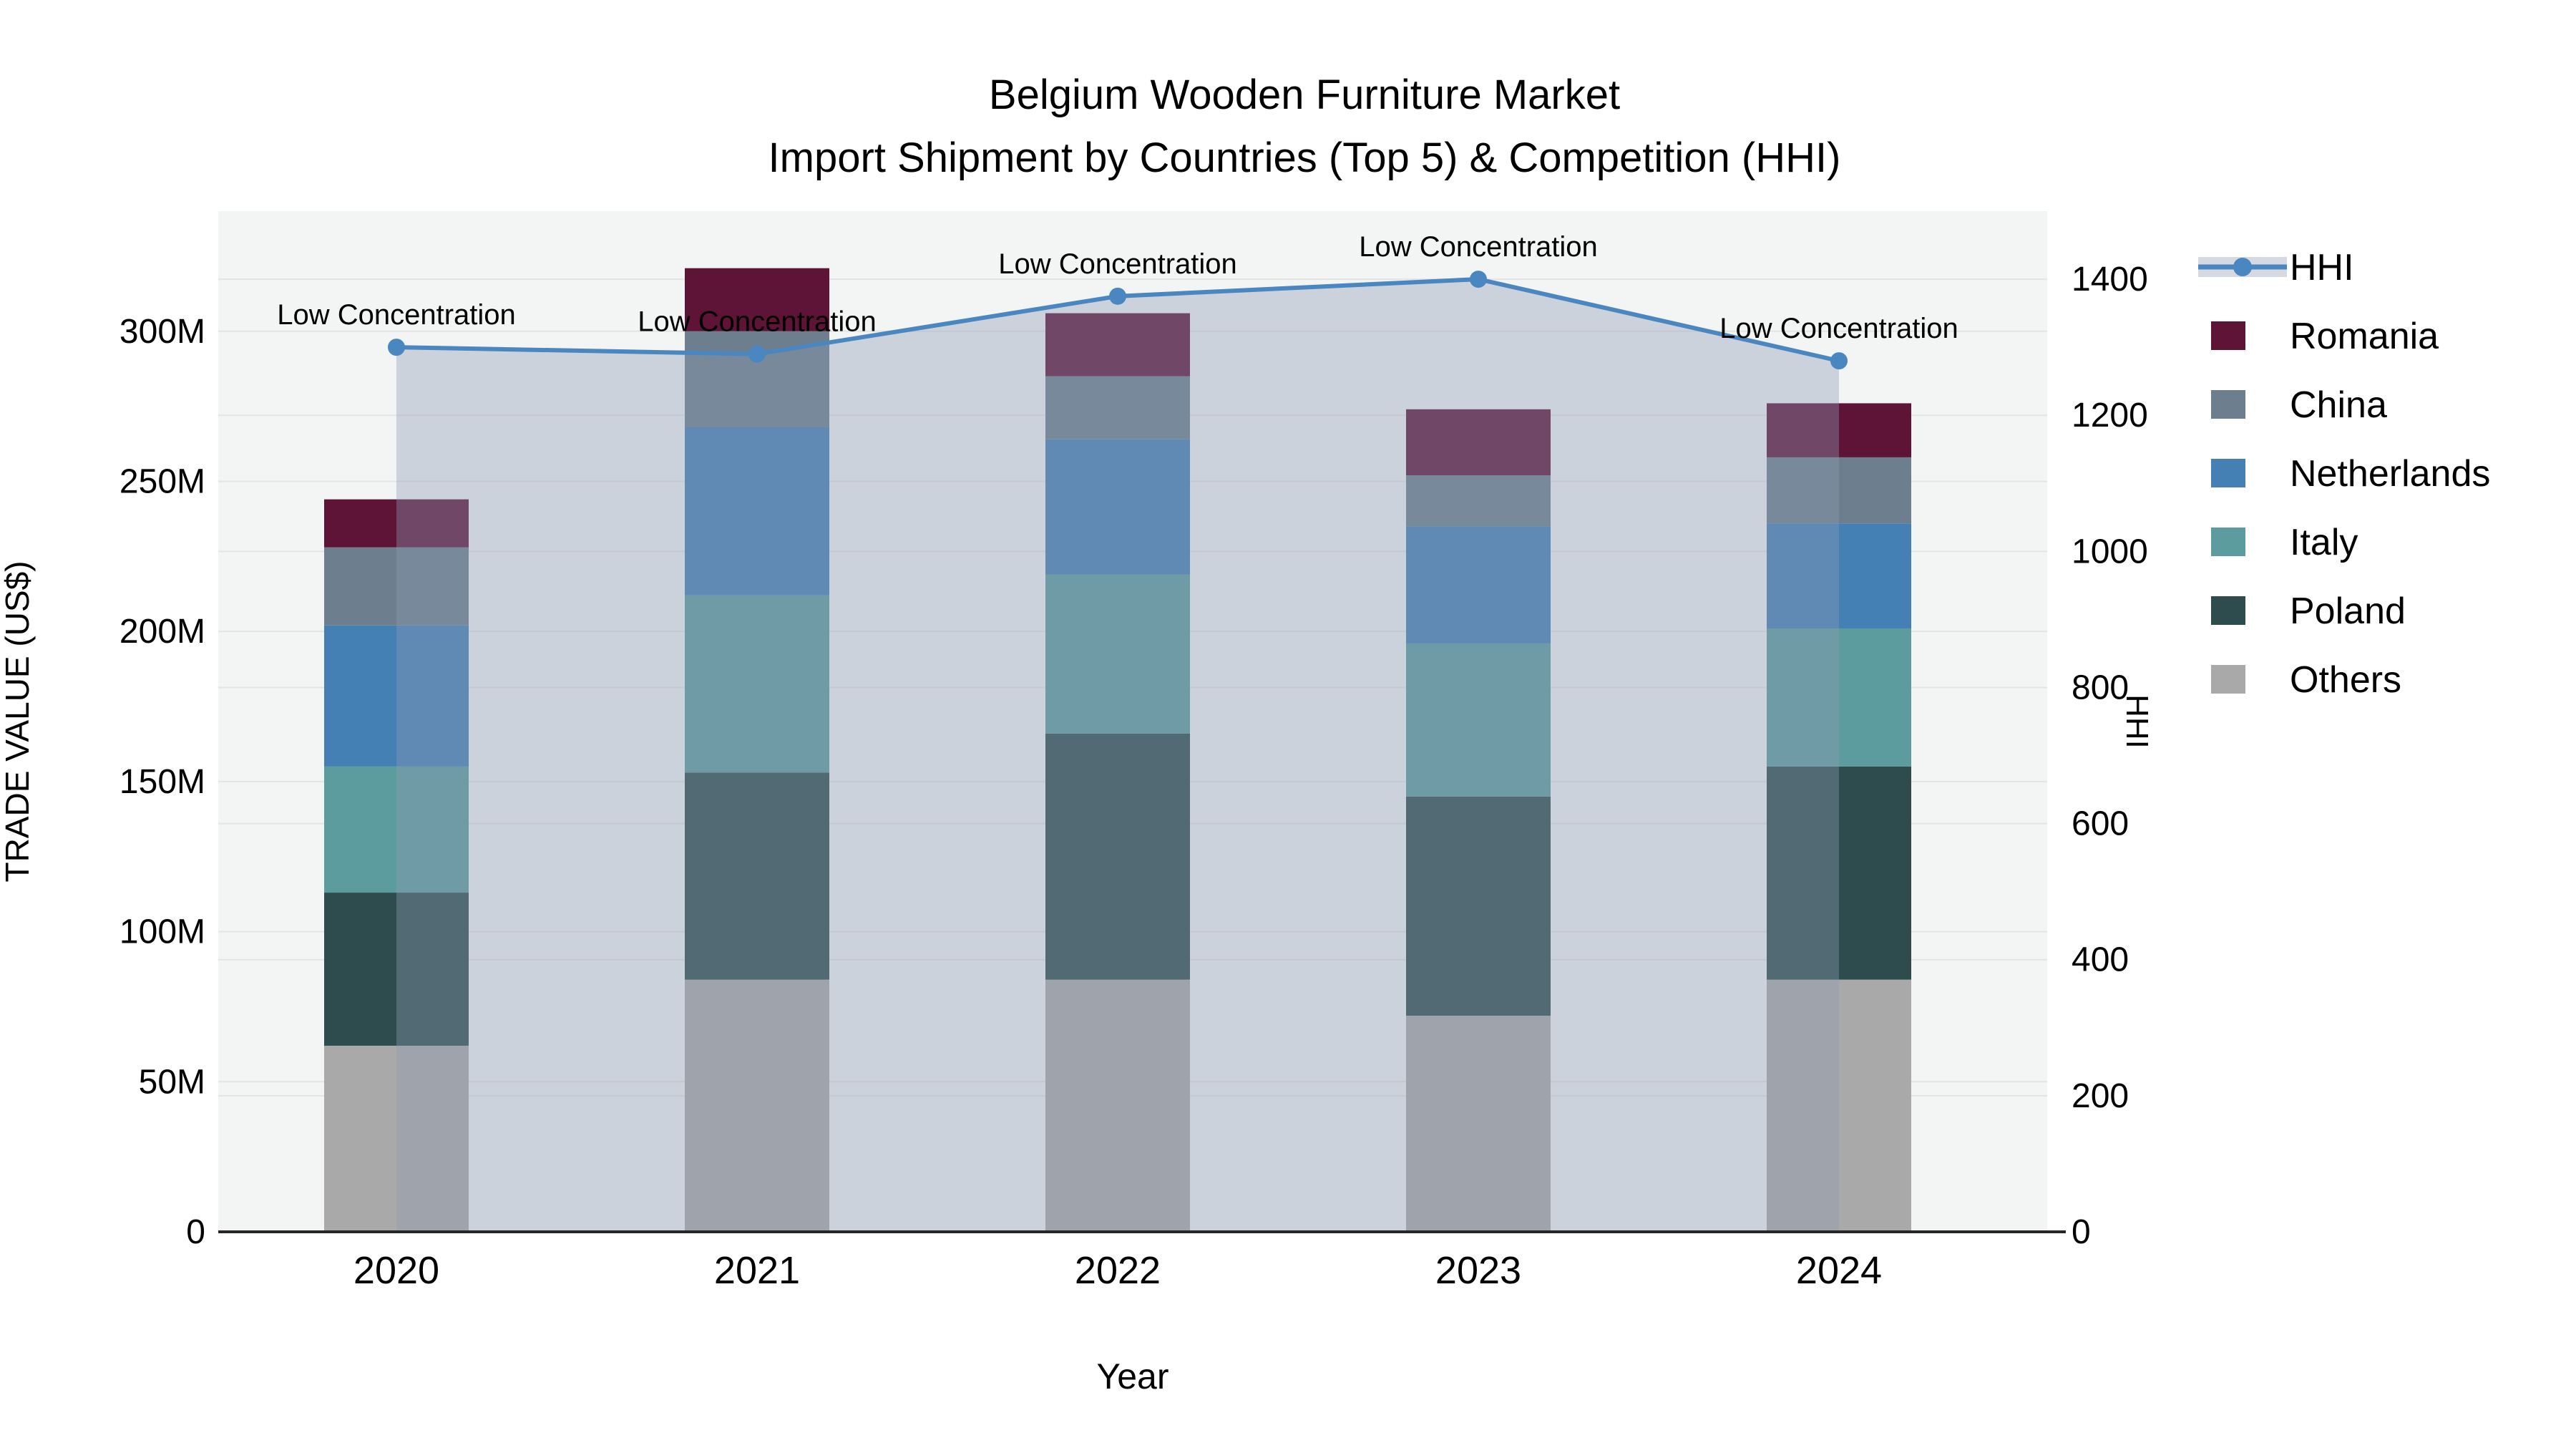 This screenshot has width=2576, height=1453. What do you see at coordinates (2137, 721) in the screenshot?
I see `y-axis-label-right: HHI` at bounding box center [2137, 721].